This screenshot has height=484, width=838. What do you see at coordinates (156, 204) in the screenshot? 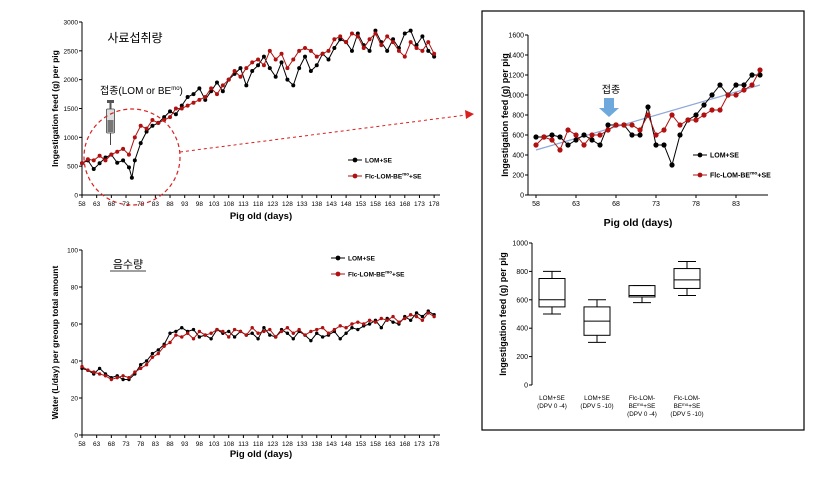
I see `feed-x-tick-label: 83` at bounding box center [156, 204].